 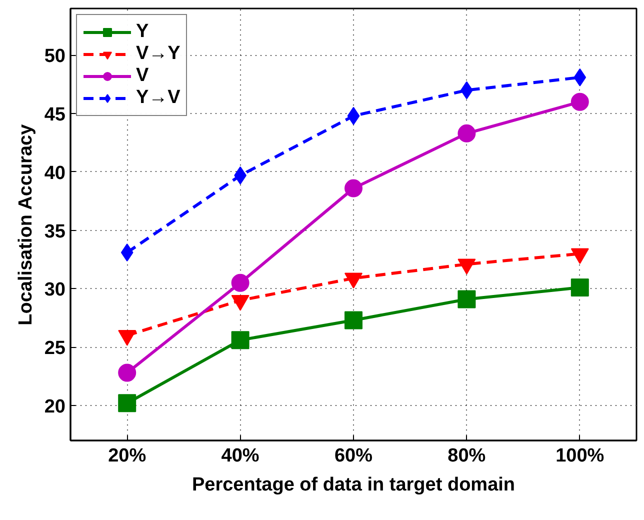 I want to click on x-tick-label: 20%, so click(x=127, y=456).